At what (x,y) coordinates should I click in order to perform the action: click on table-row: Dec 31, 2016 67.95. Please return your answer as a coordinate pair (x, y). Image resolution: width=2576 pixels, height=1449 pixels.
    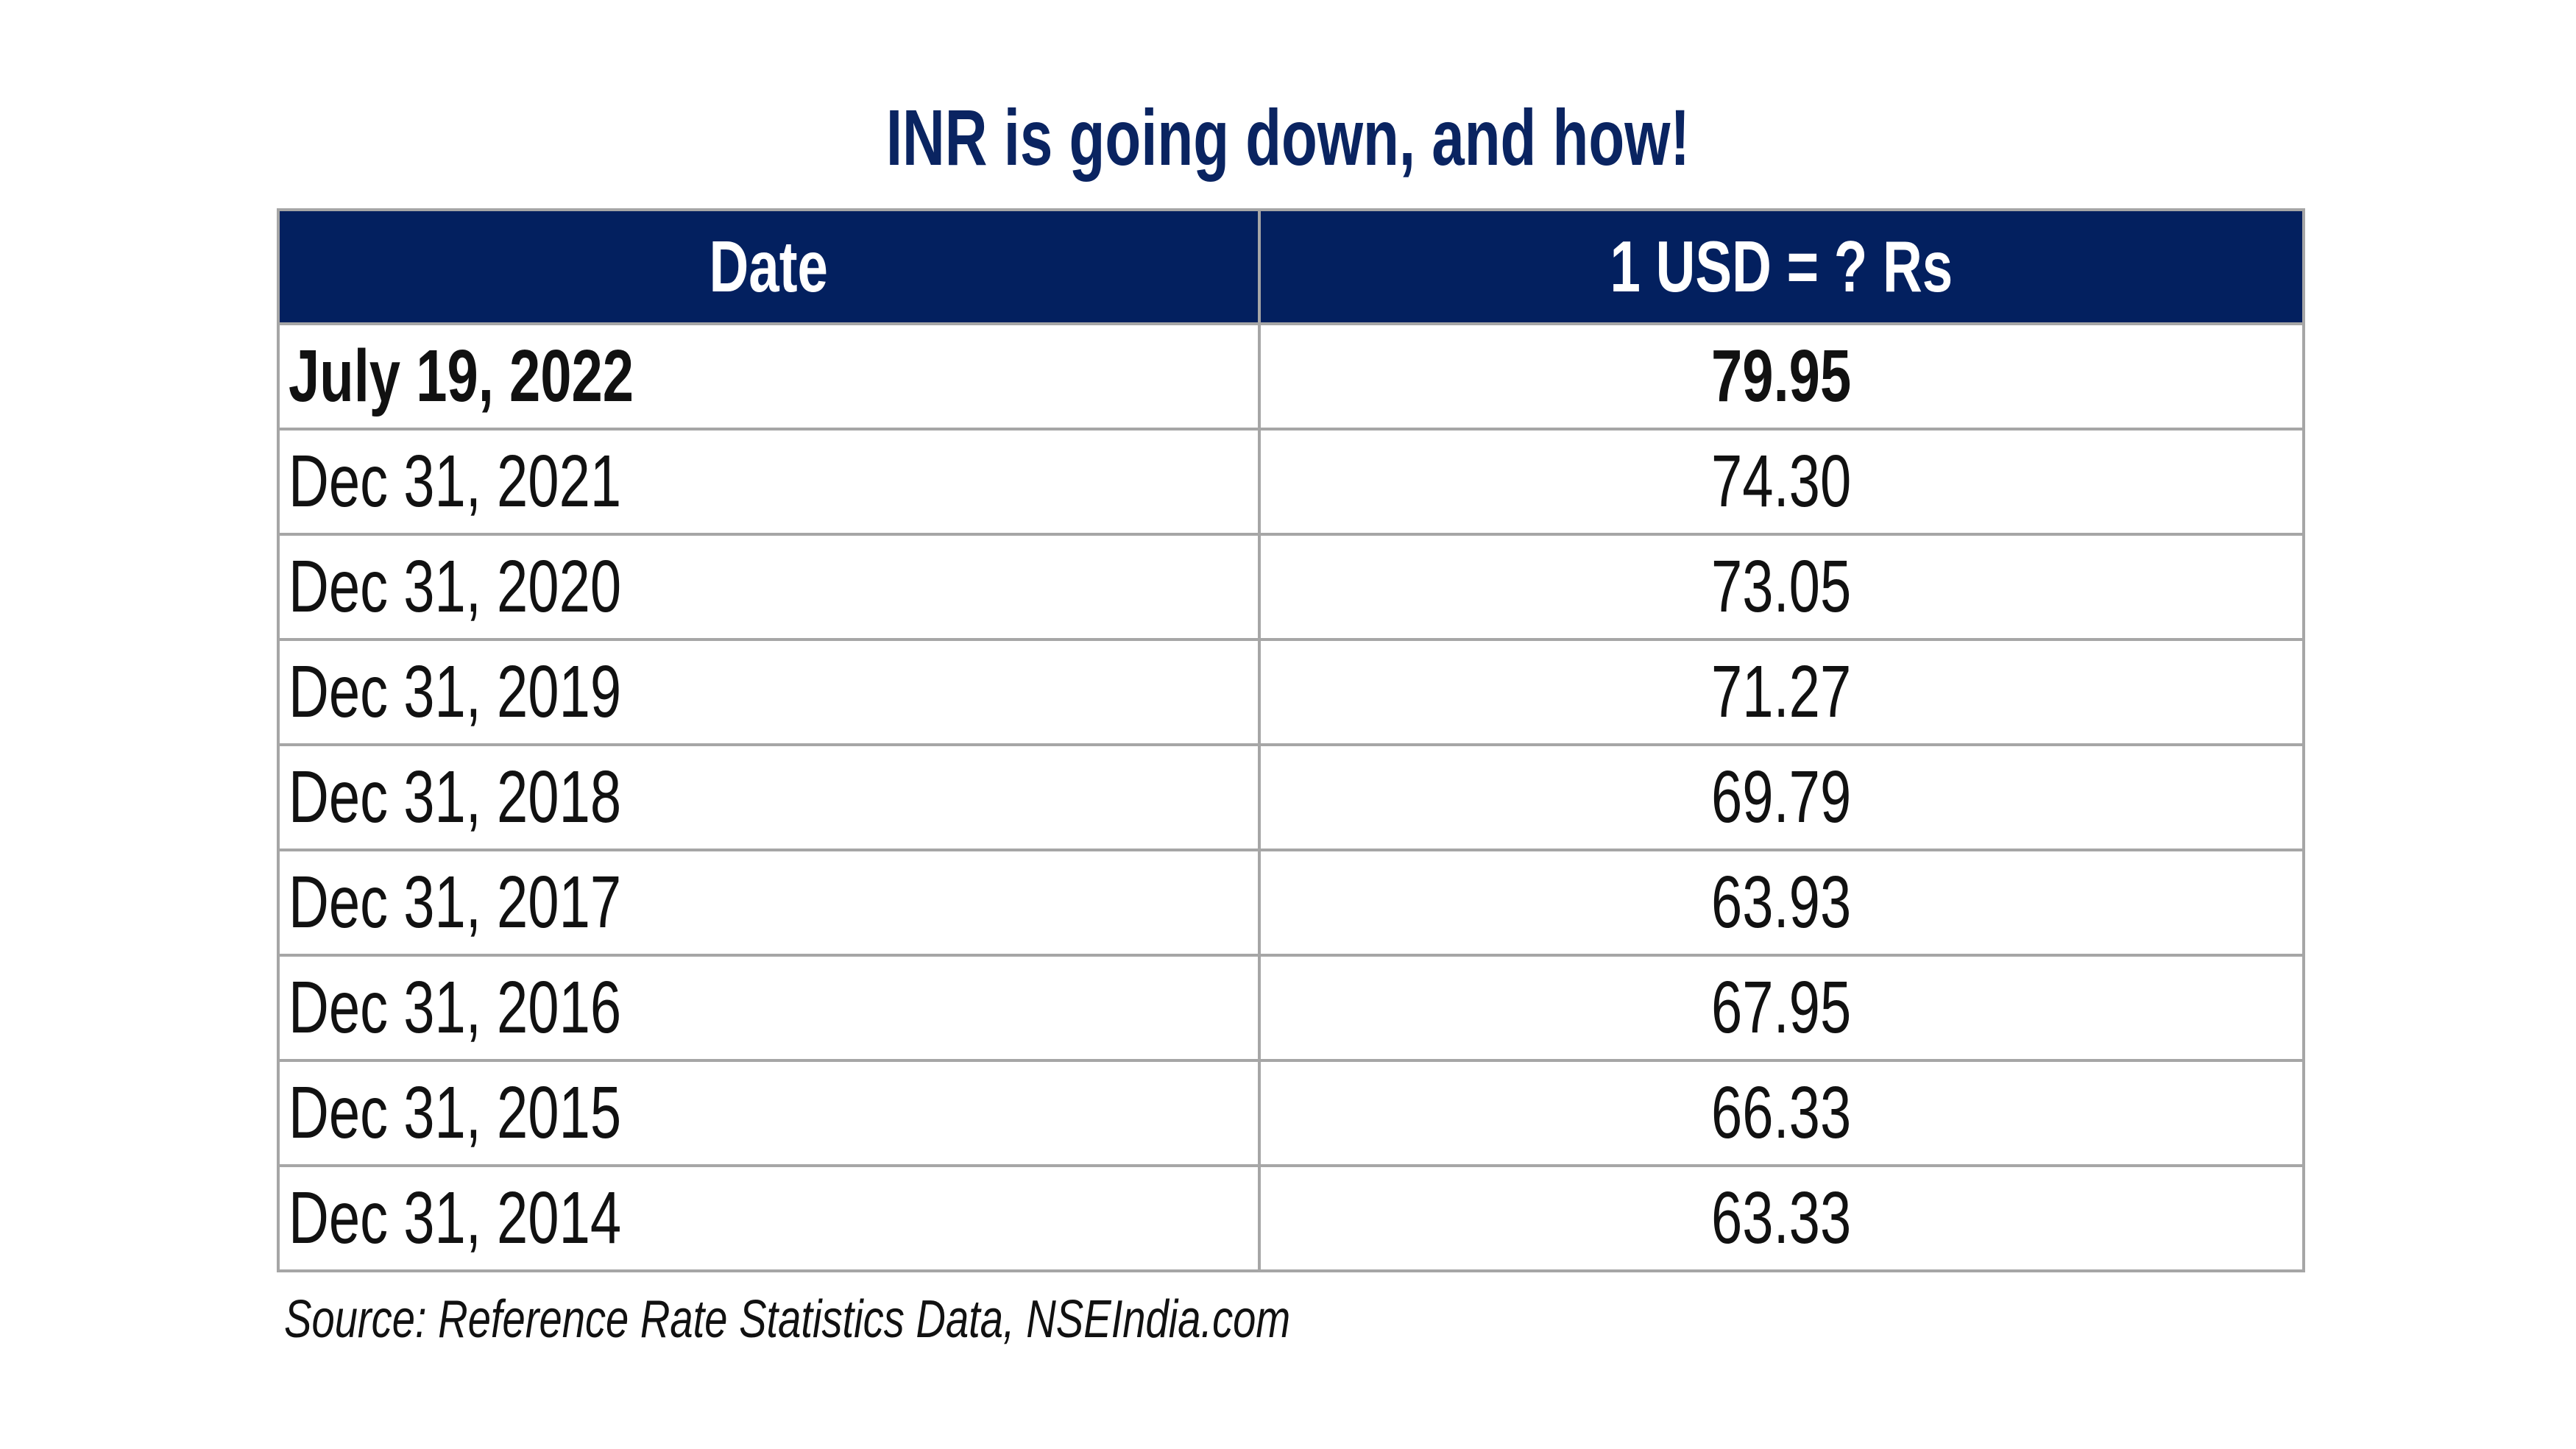
    Looking at the image, I should click on (1291, 1008).